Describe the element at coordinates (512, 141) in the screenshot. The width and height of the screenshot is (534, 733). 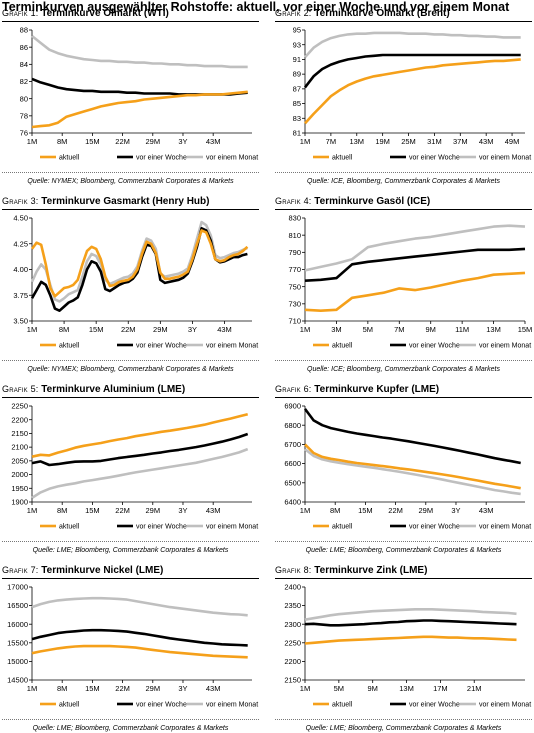
I see `x-tick-label: 49M` at that location.